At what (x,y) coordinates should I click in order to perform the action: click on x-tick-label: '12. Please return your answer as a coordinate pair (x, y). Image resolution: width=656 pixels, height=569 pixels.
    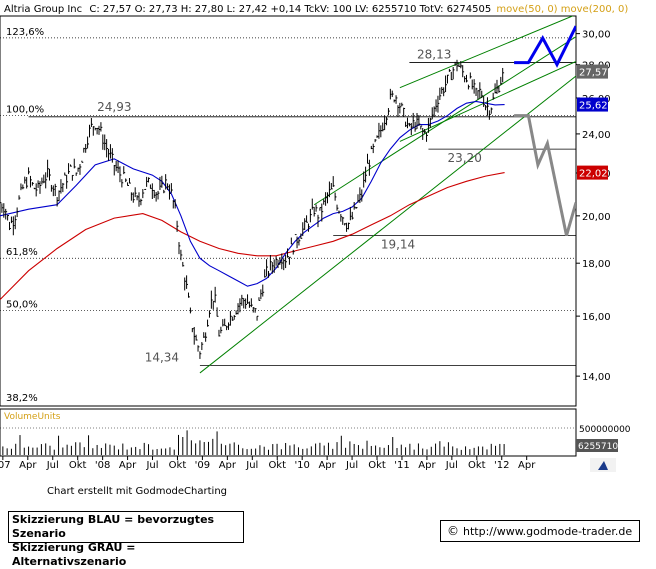
    Looking at the image, I should click on (501, 465).